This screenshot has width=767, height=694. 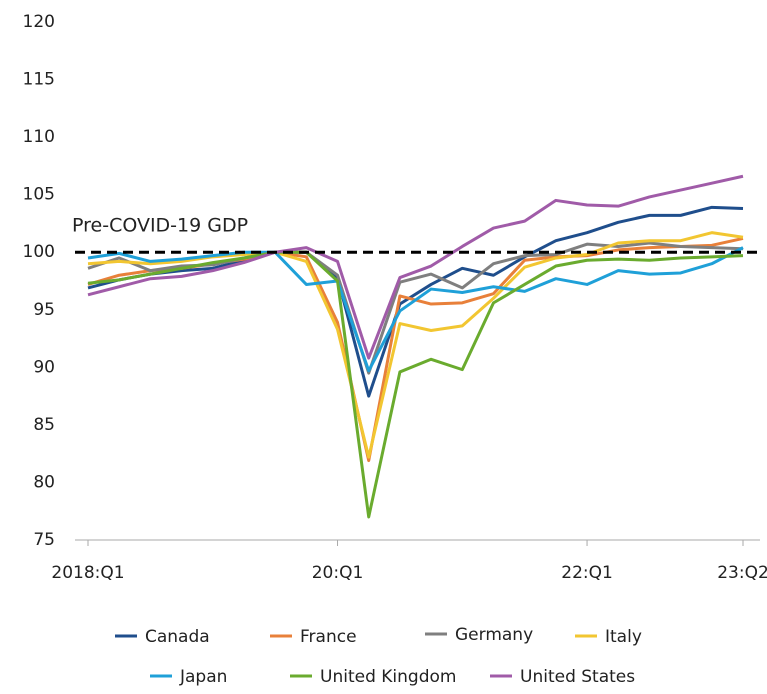 I want to click on legend-label: Japan, so click(x=203, y=677).